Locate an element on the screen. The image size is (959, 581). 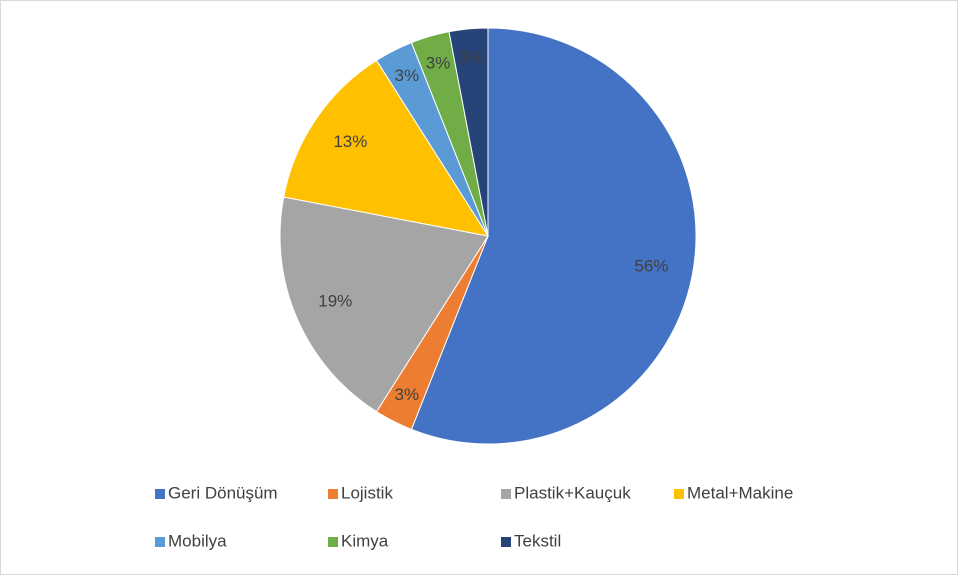
legend-label: Plastik+Kauçuk is located at coordinates (572, 492).